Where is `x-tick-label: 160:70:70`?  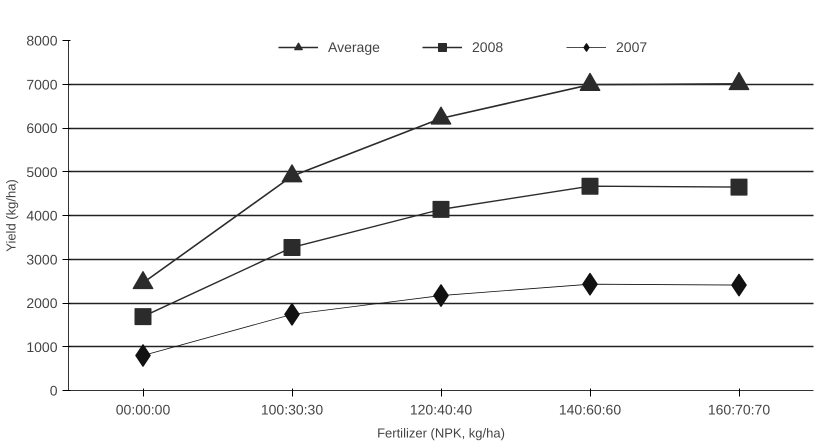 x-tick-label: 160:70:70 is located at coordinates (739, 410).